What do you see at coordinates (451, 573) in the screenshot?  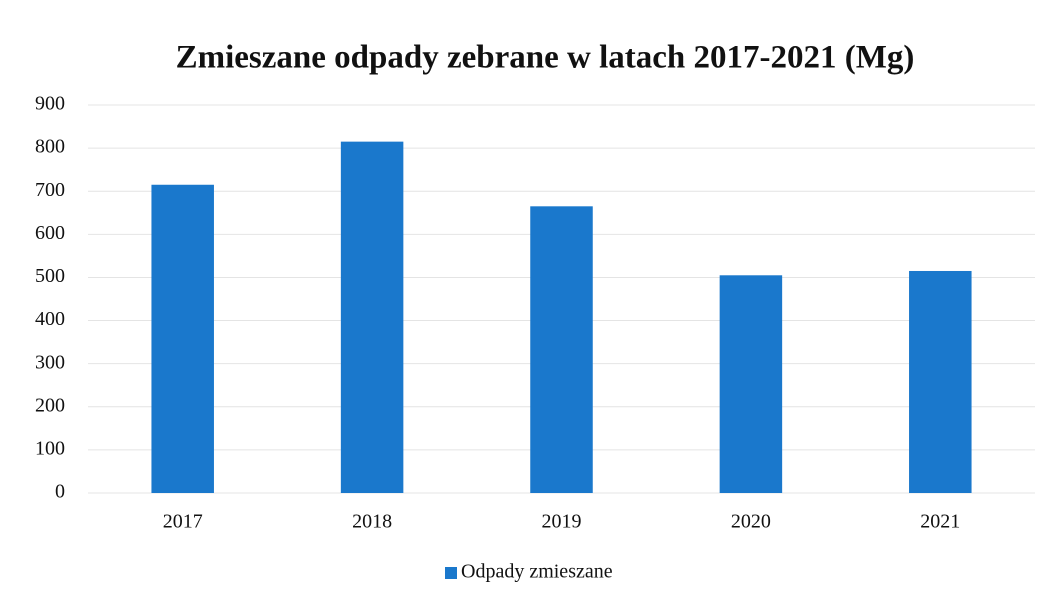 I see `legend-swatch` at bounding box center [451, 573].